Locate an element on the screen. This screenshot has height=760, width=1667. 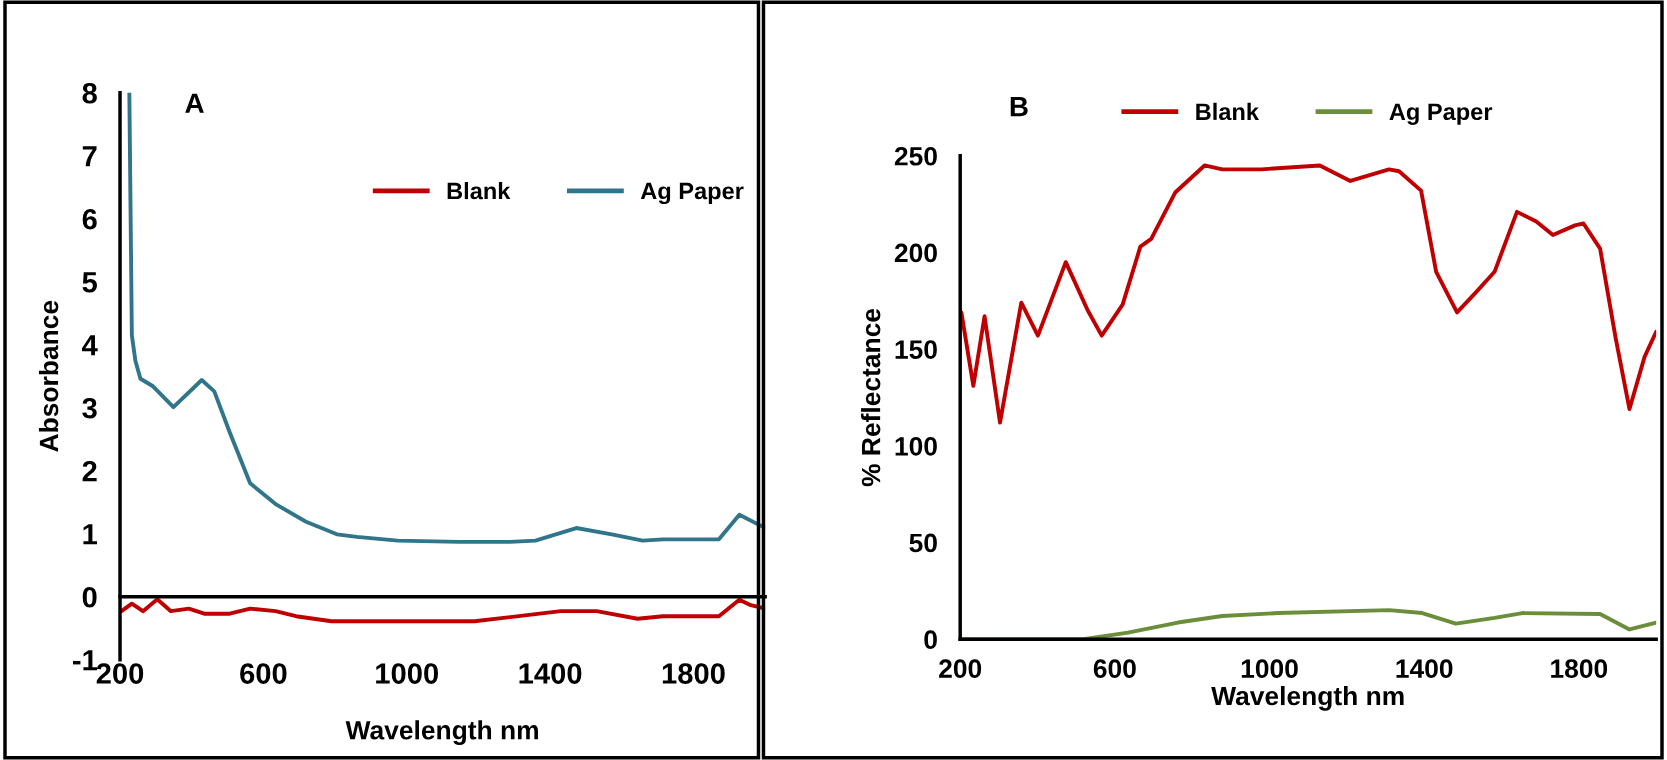
y-axis-title: % Reflectance is located at coordinates (871, 397).